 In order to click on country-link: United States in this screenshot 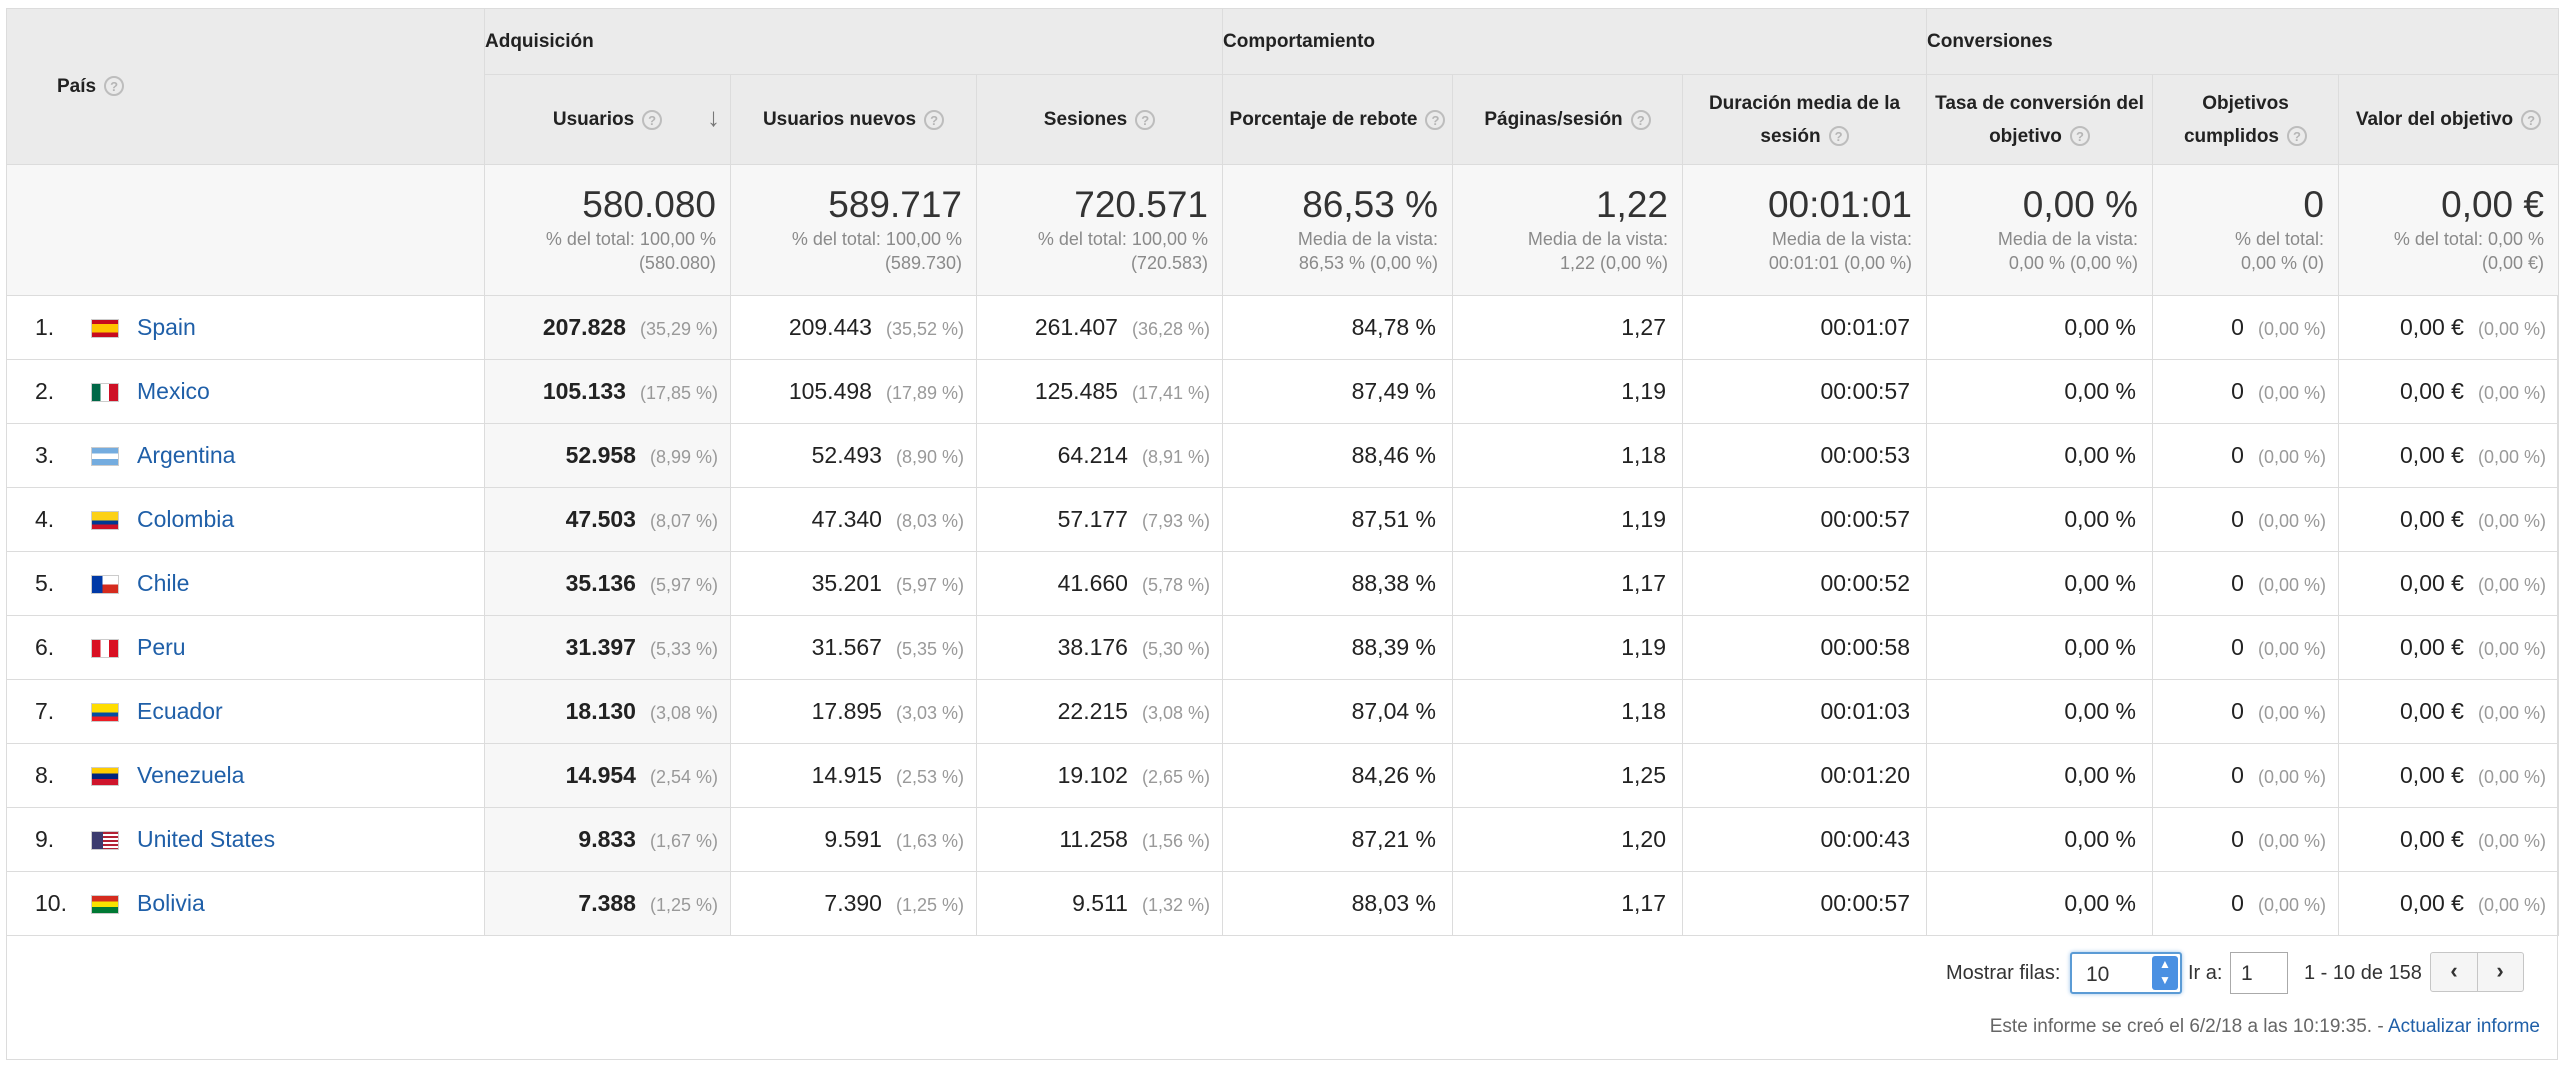, I will do `click(206, 839)`.